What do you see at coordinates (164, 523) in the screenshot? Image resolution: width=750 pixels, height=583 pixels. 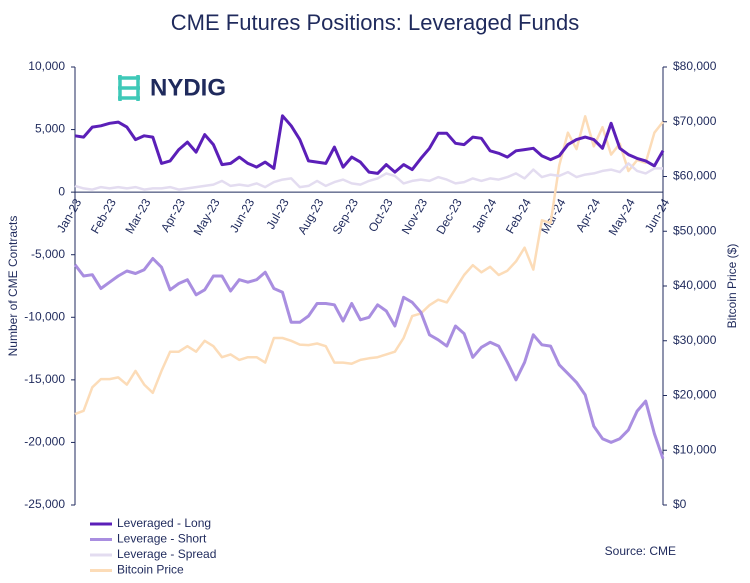 I see `legend-label: Leveraged - Long` at bounding box center [164, 523].